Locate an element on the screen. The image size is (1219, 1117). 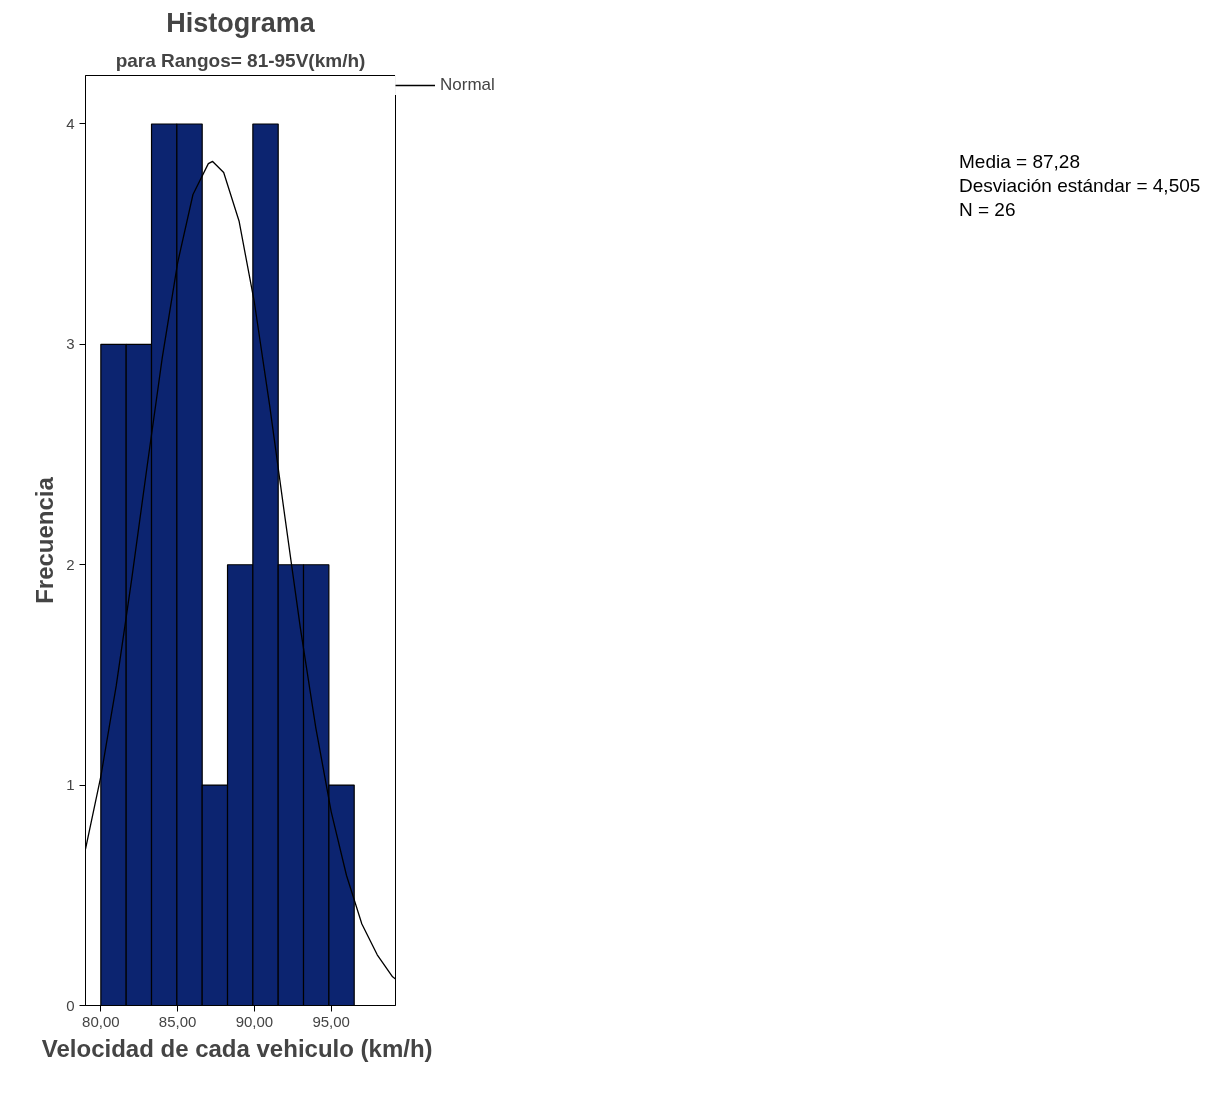
chart-title: Histograma is located at coordinates (241, 22).